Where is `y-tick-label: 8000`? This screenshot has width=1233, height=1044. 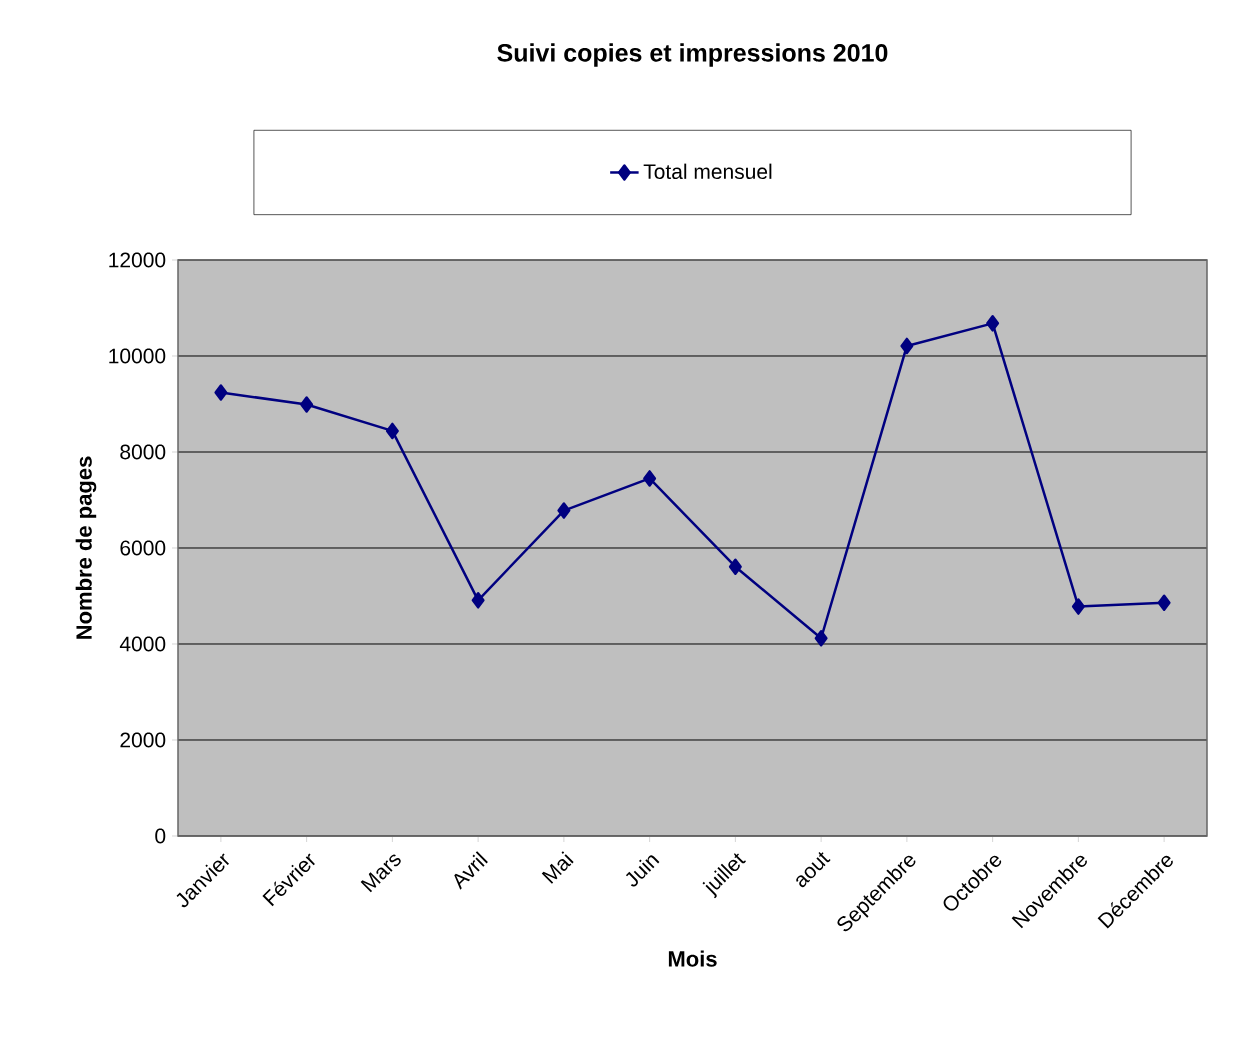
y-tick-label: 8000 is located at coordinates (143, 452).